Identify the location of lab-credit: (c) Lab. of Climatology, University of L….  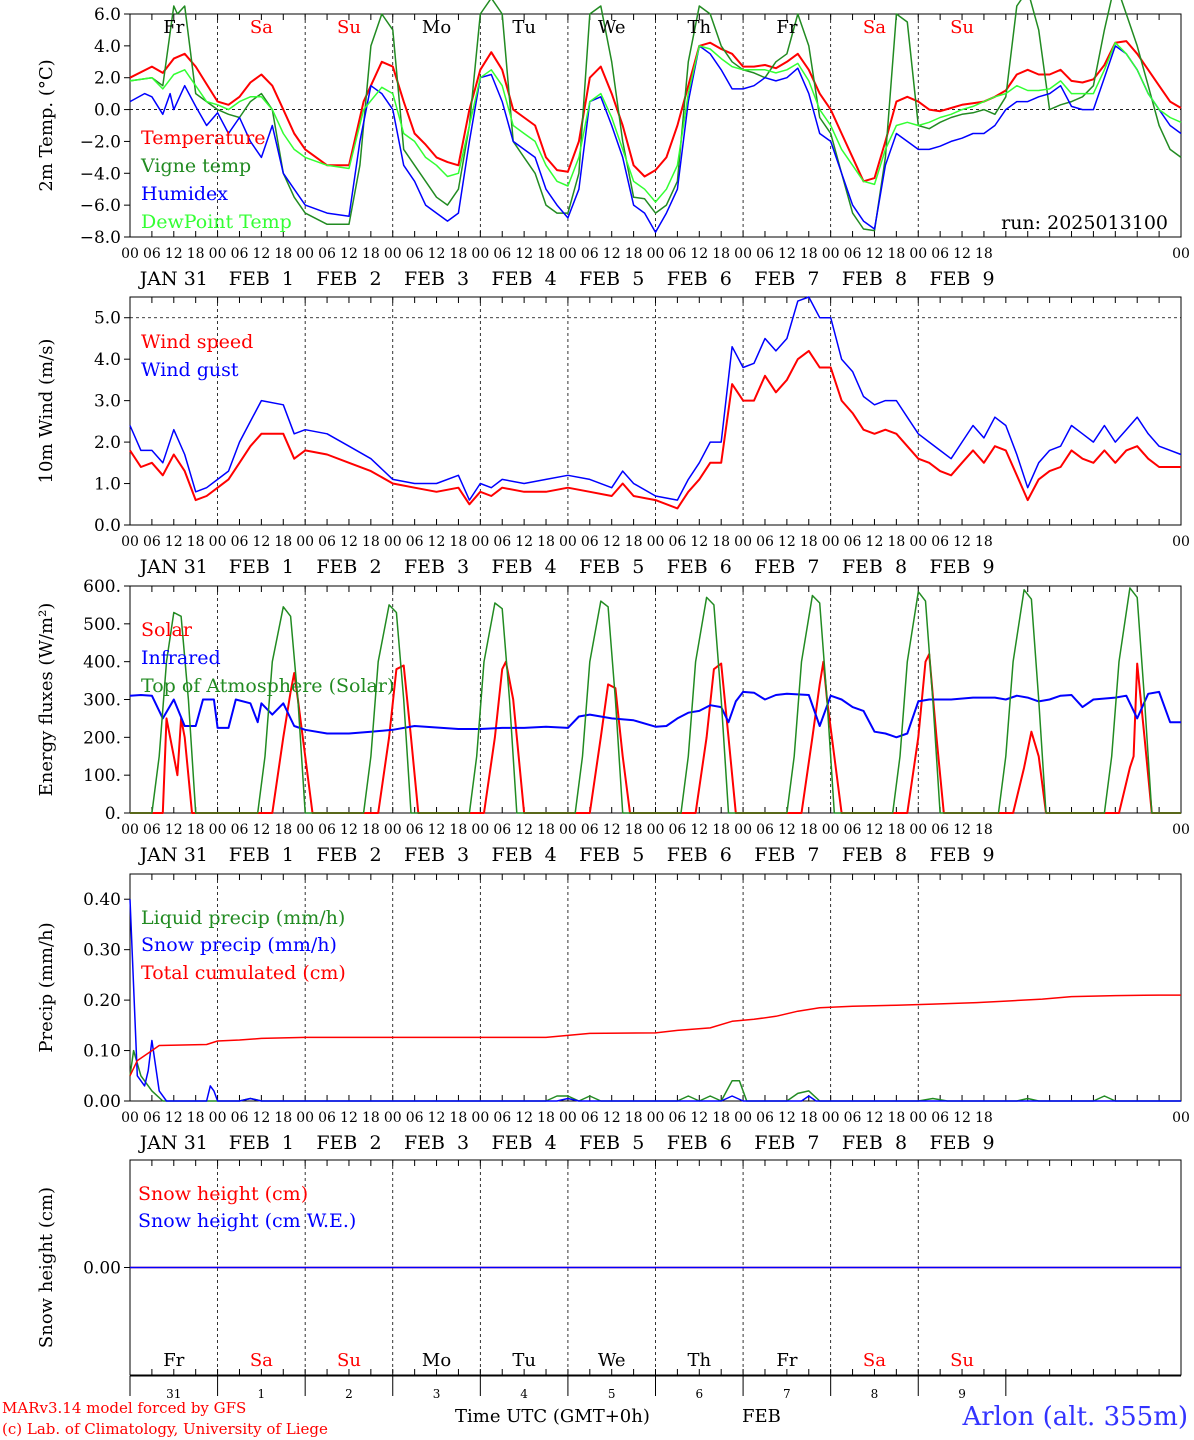
(165, 1429).